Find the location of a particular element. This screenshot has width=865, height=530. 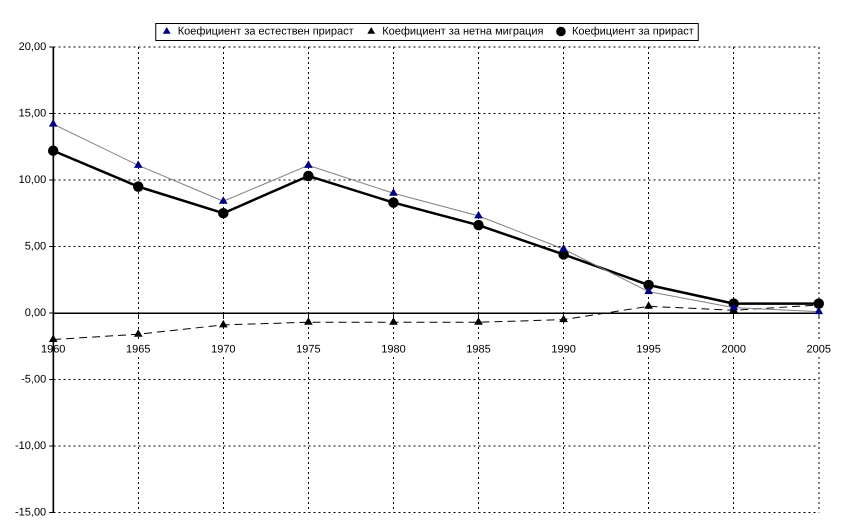

x-tick-label: 1990 is located at coordinates (563, 350).